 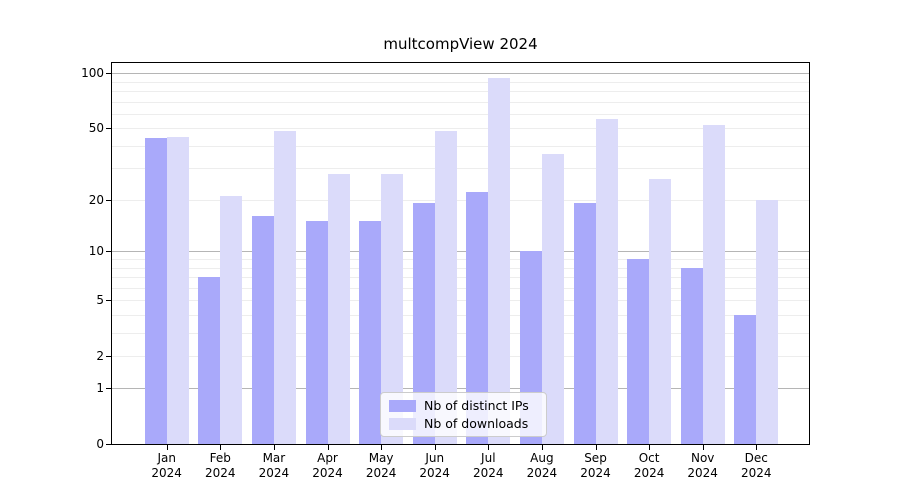 I want to click on bar-nb-of-downloads-feb, so click(x=231, y=319).